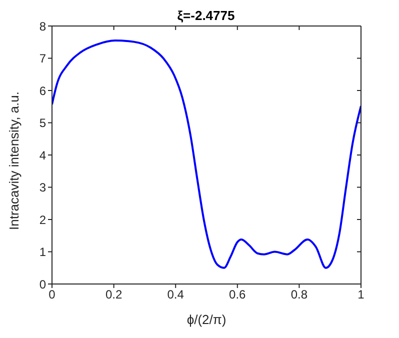 Image resolution: width=399 pixels, height=338 pixels. I want to click on y-tick-label: 3, so click(42, 187).